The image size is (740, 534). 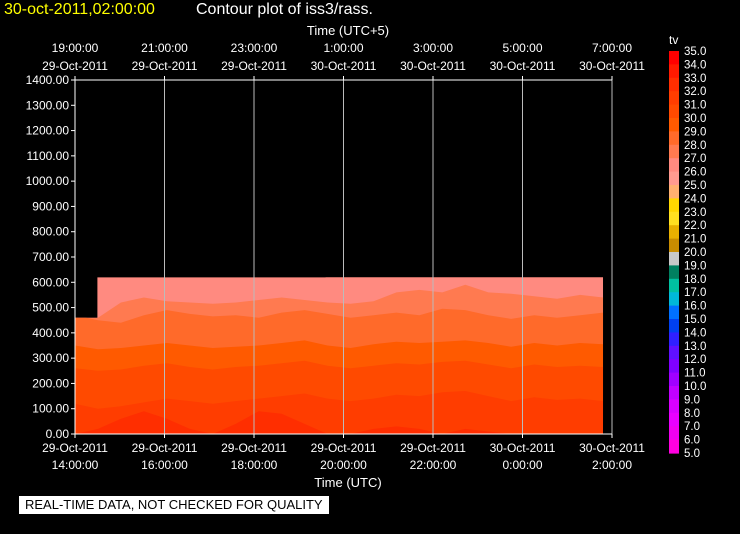 I want to click on x-tick-label-top-time: 23:00:00, so click(x=254, y=48).